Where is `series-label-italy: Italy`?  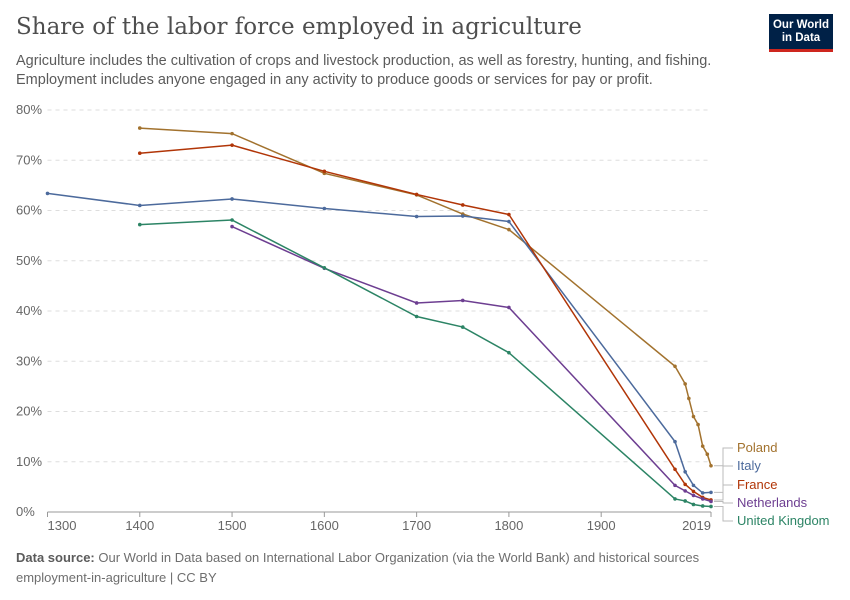 series-label-italy: Italy is located at coordinates (749, 465).